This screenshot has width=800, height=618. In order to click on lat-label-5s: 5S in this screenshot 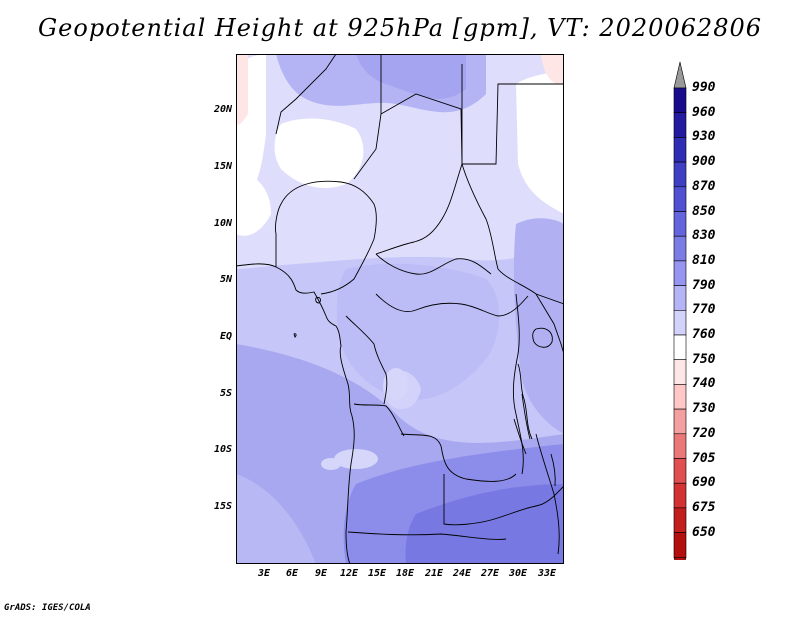, I will do `click(225, 393)`.